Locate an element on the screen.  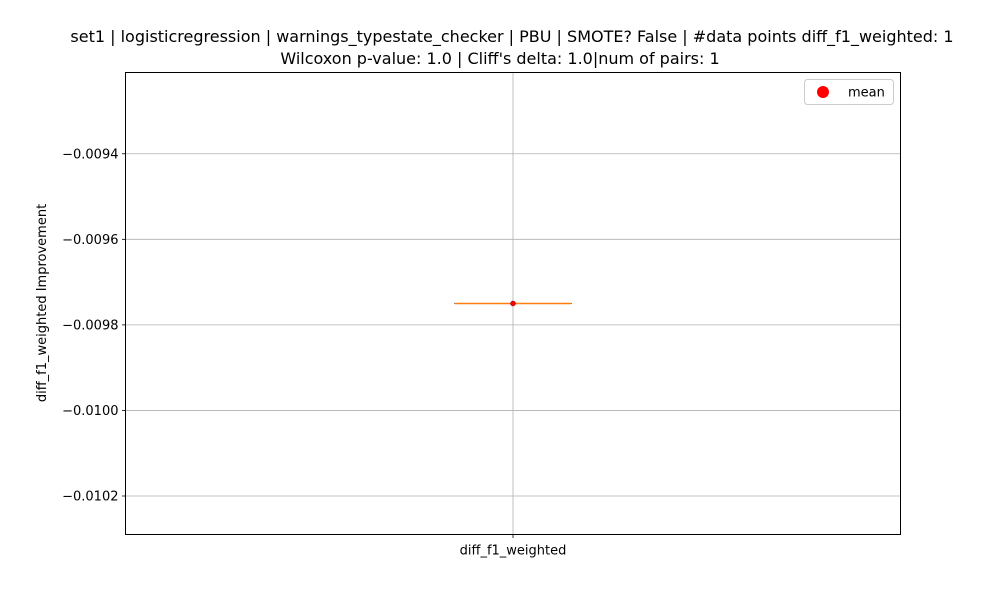
y-axis-label: diff_f1_weighted Improvement is located at coordinates (42, 303).